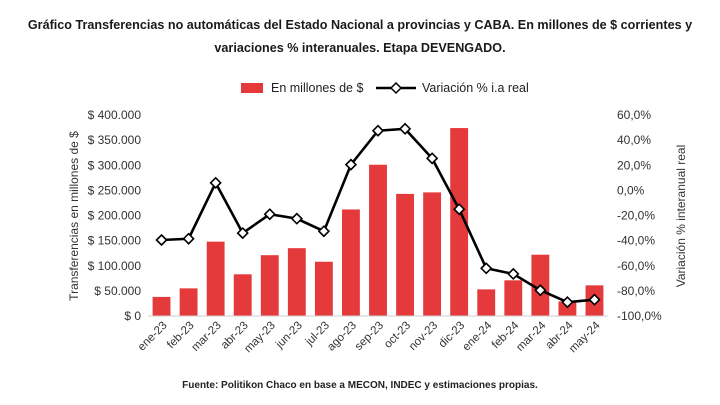  What do you see at coordinates (634, 140) in the screenshot?
I see `y2-tick-label: 40,0%` at bounding box center [634, 140].